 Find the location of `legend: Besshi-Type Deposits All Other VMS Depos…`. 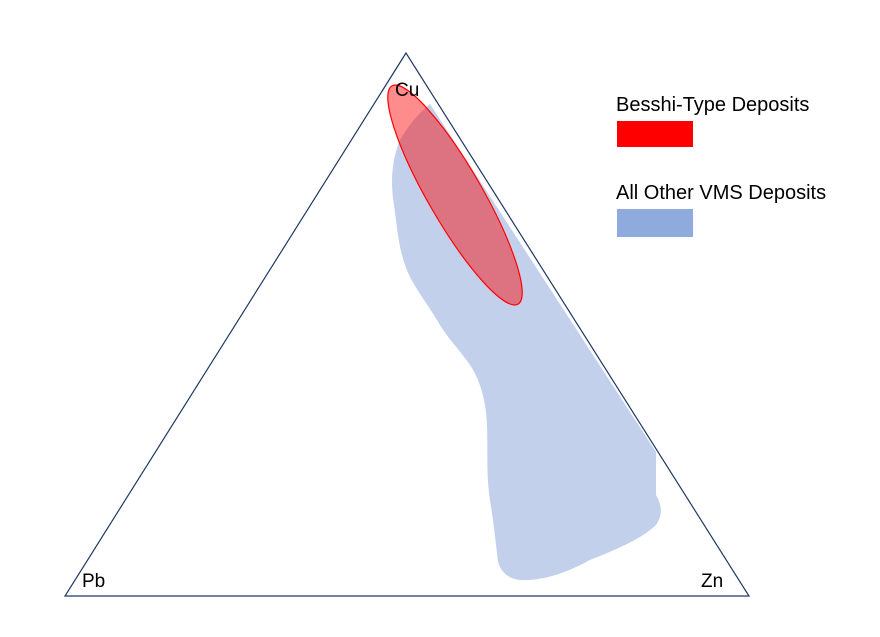

legend: Besshi-Type Deposits All Other VMS Depos… is located at coordinates (721, 165).